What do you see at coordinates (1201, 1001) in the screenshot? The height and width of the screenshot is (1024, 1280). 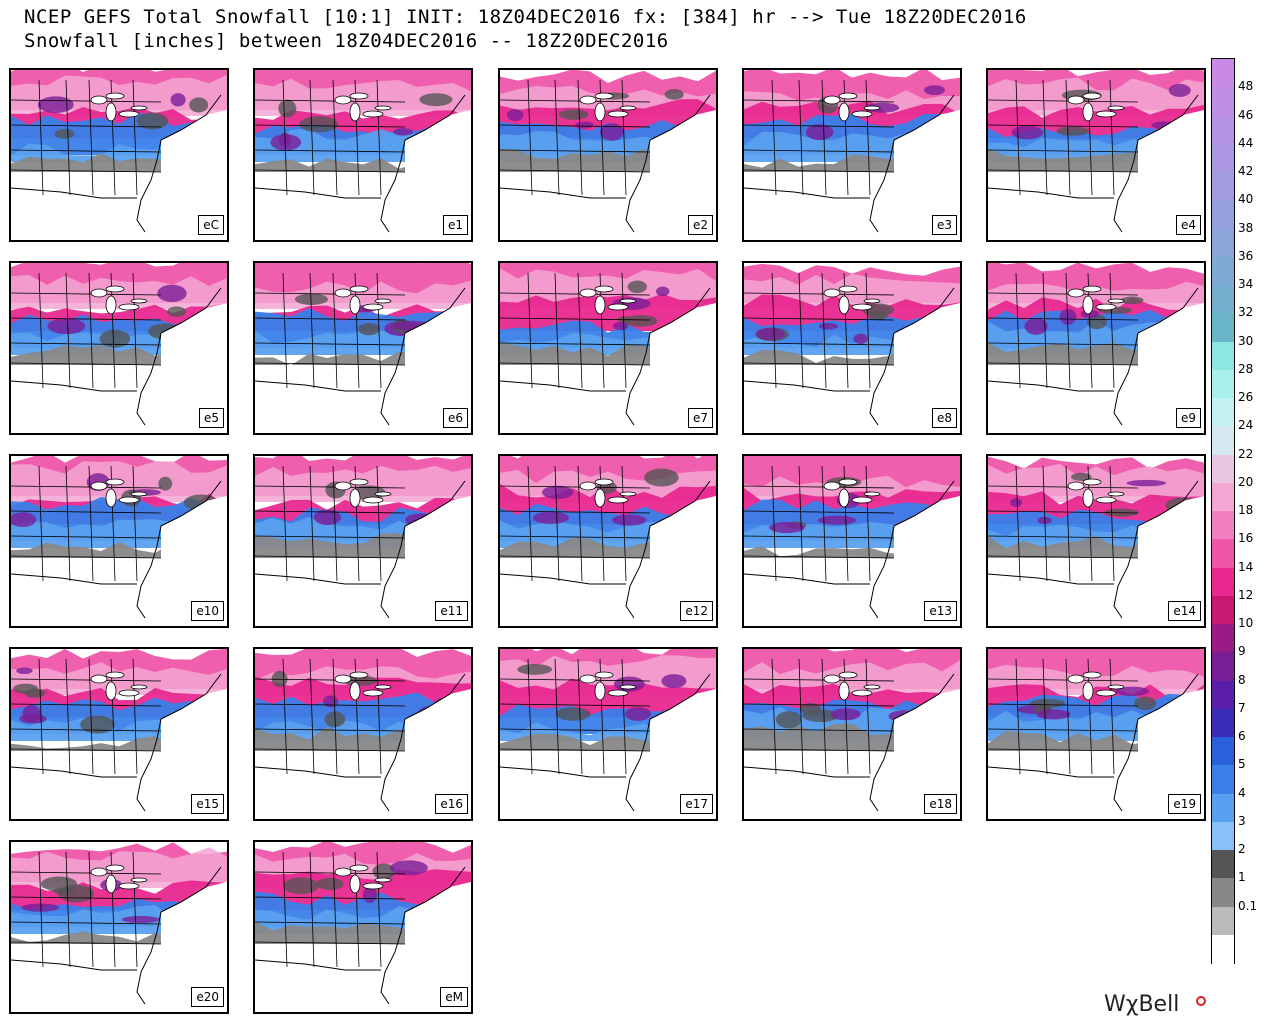 I see `brand-logo-dot-icon` at bounding box center [1201, 1001].